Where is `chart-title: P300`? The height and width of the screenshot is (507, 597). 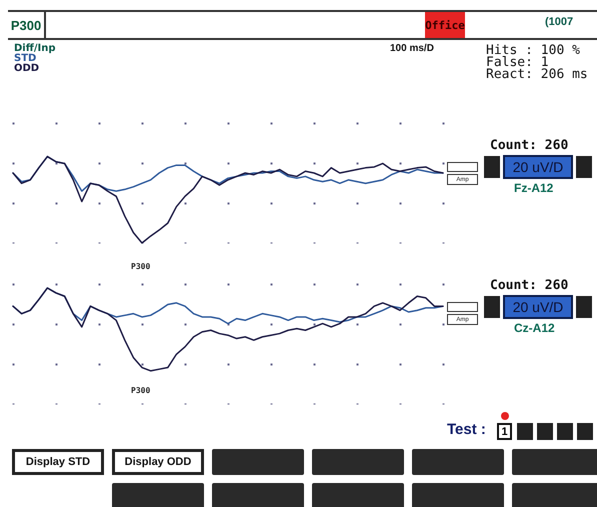
chart-title: P300 is located at coordinates (27, 25).